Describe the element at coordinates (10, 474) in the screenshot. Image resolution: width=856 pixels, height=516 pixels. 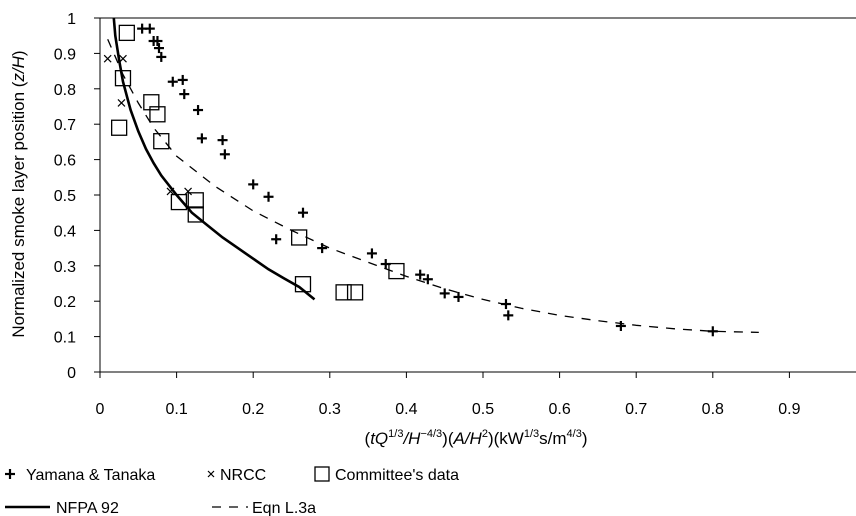
I see `legend-marker-plus` at that location.